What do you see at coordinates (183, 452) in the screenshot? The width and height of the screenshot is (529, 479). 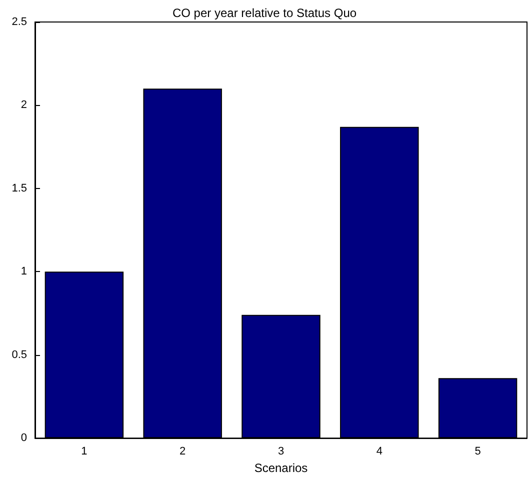 I see `x-tick-label: 2` at bounding box center [183, 452].